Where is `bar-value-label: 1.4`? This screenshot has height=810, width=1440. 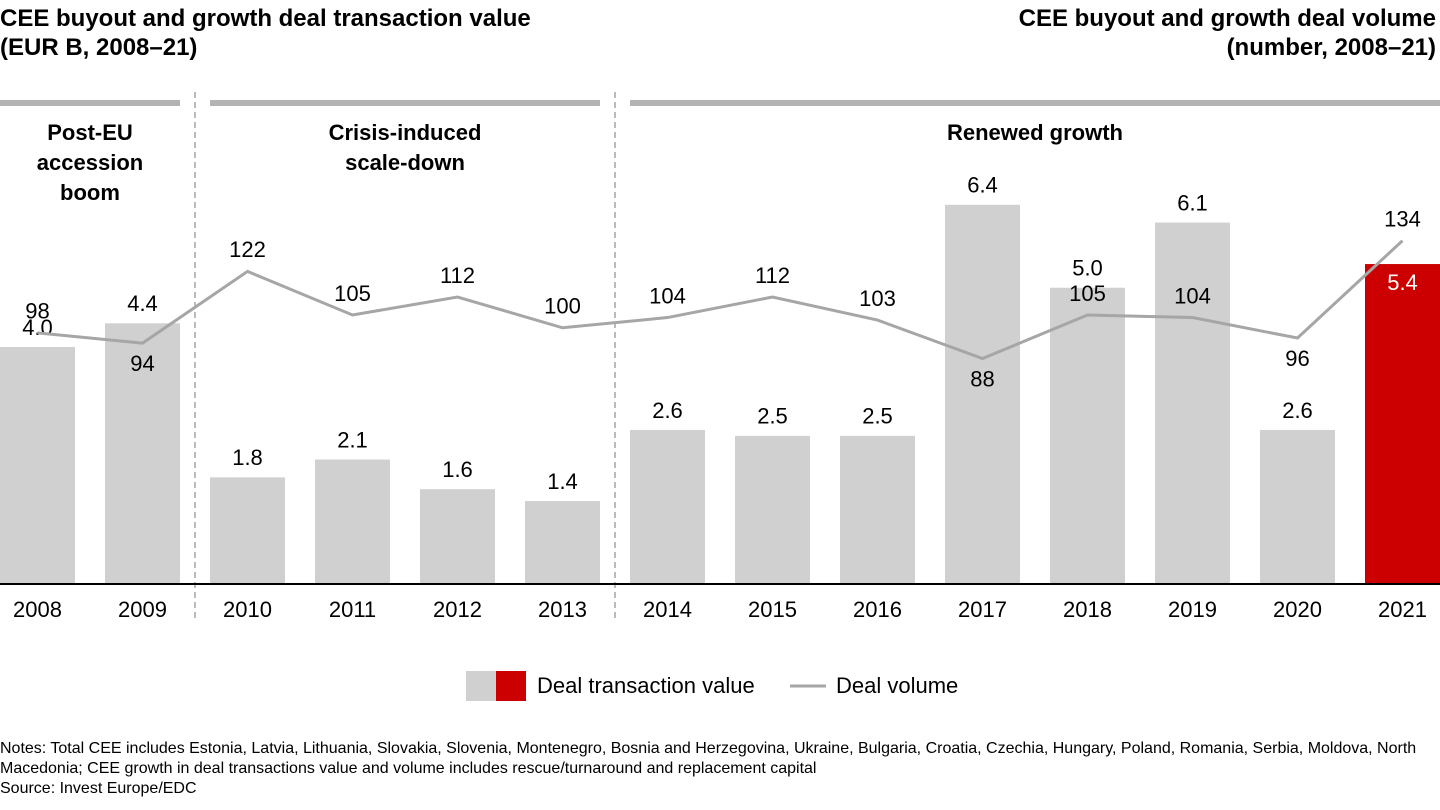 bar-value-label: 1.4 is located at coordinates (562, 481).